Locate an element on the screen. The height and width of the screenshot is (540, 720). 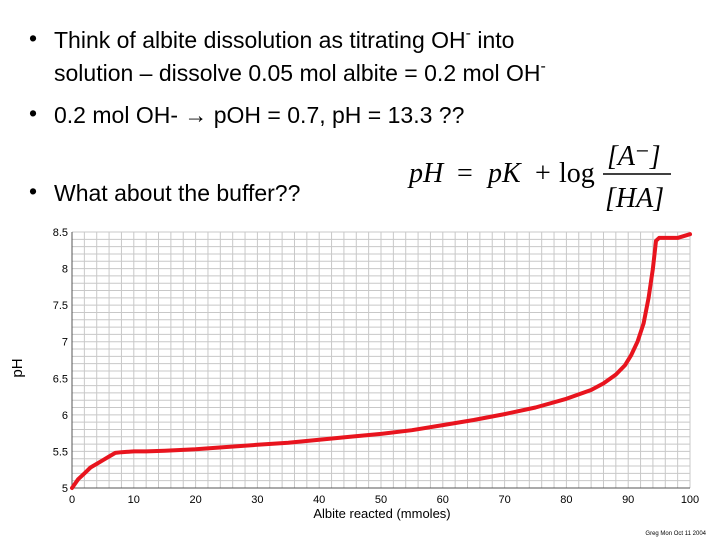
bullet-2-text: 0.2 mol OH- → pOH = 0.7, pH = 13.3 ?? is located at coordinates (259, 115).